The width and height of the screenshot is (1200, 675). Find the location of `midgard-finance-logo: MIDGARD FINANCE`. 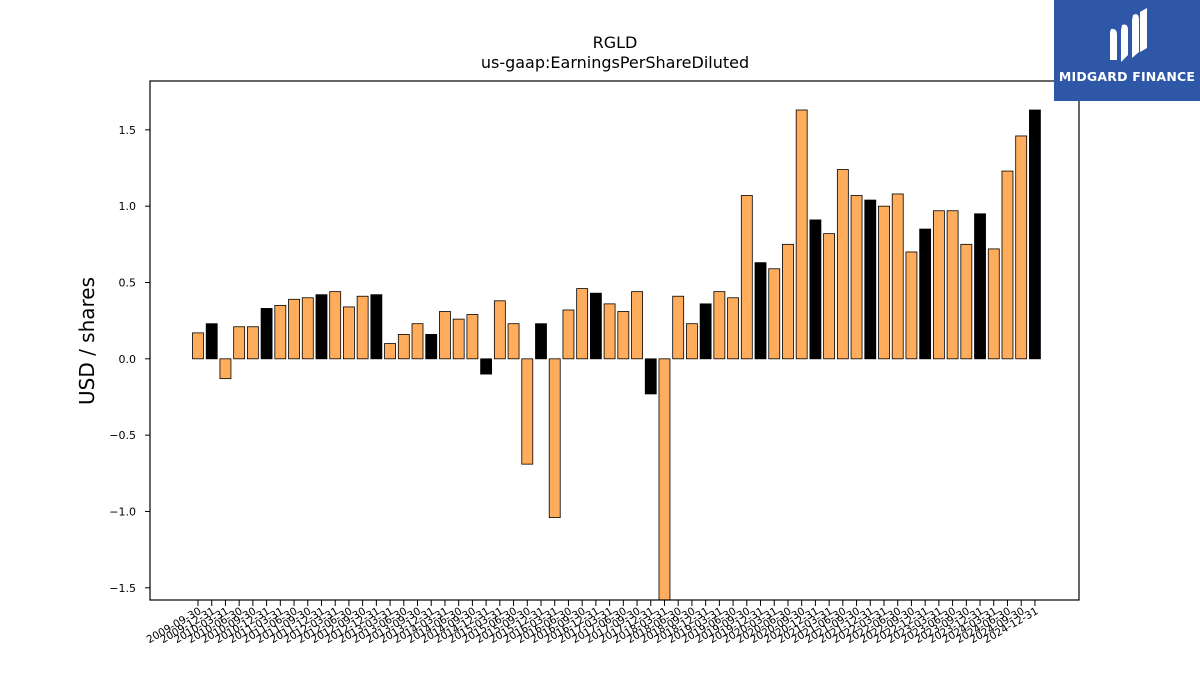

midgard-finance-logo: MIDGARD FINANCE is located at coordinates (1127, 50).